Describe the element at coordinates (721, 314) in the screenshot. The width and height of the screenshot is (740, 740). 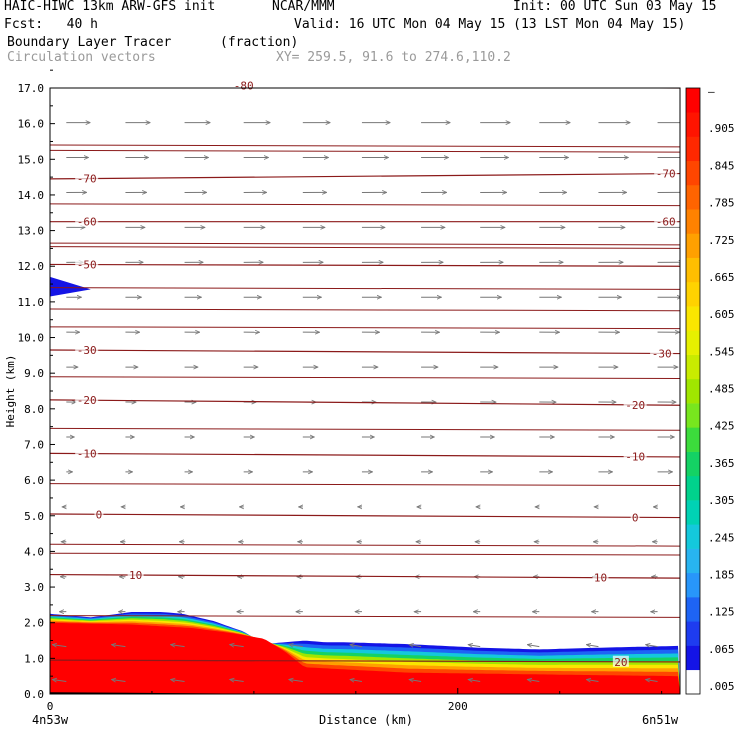
I see `colorbar-label: .605` at that location.